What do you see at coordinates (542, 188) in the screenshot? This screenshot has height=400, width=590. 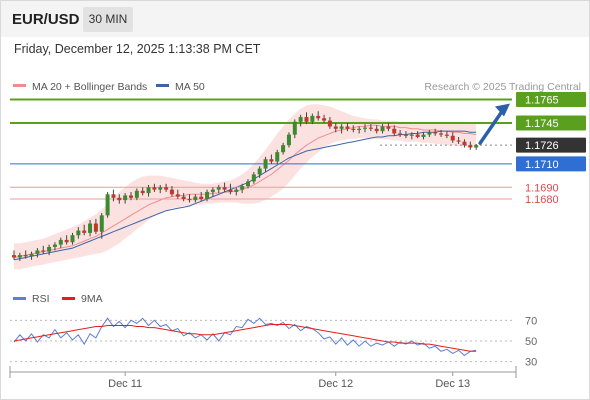 I see `level-label-4: 1.1690` at bounding box center [542, 188].